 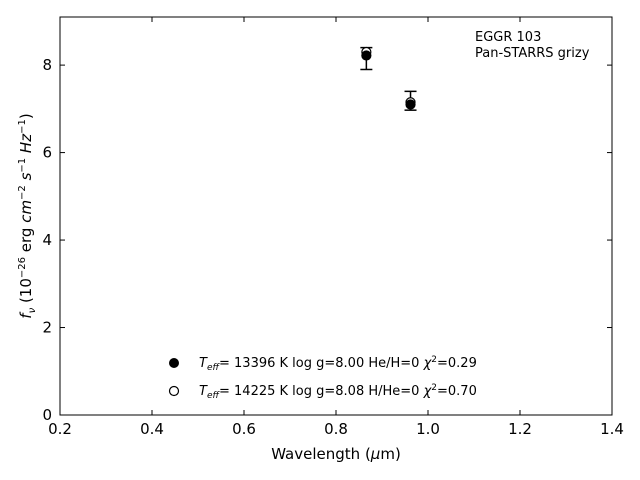 I want to click on y-tick-label: 0, so click(x=47, y=415).